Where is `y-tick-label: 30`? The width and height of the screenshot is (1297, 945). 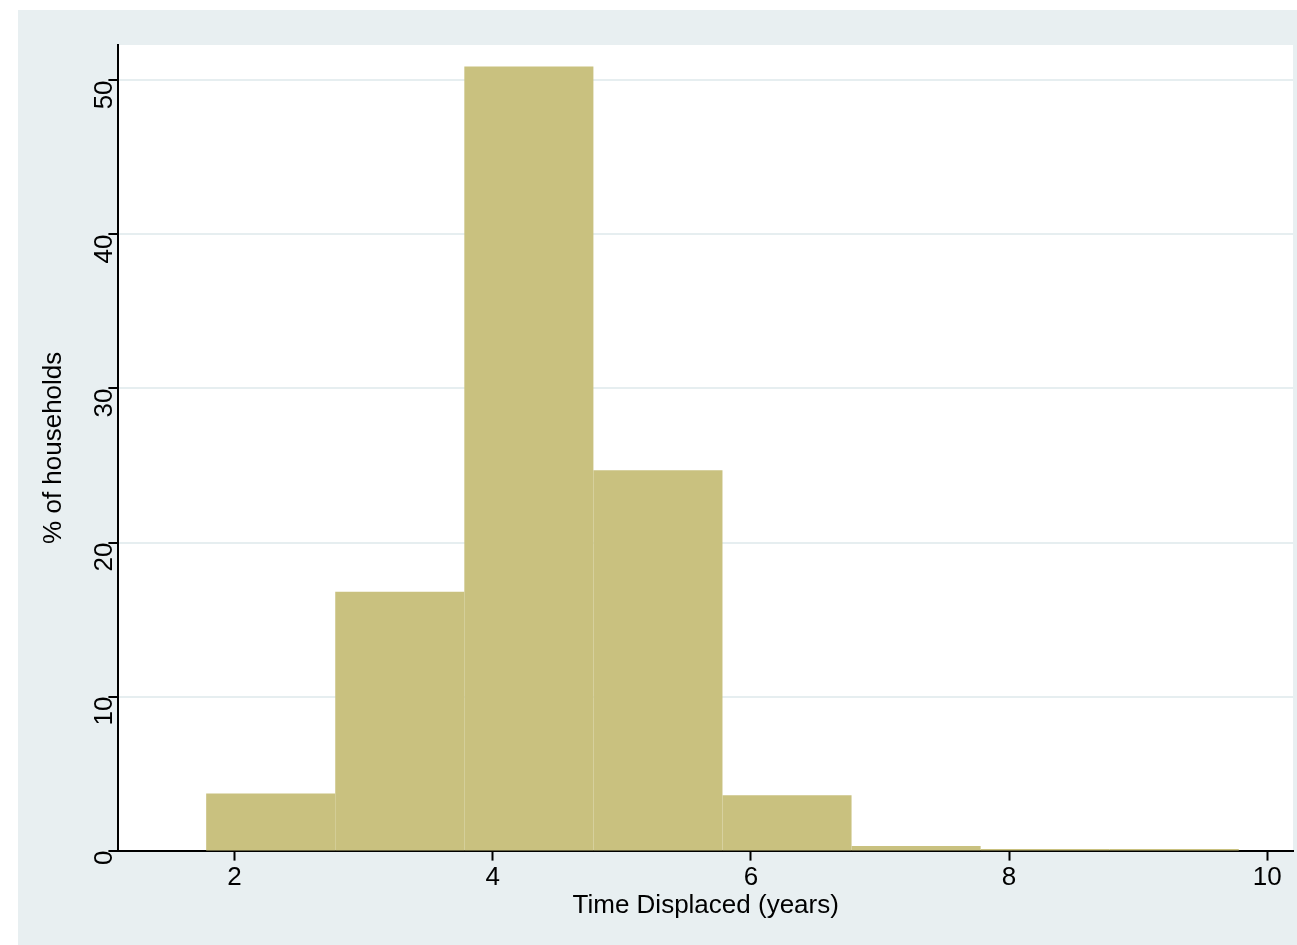
y-tick-label: 30 is located at coordinates (102, 403).